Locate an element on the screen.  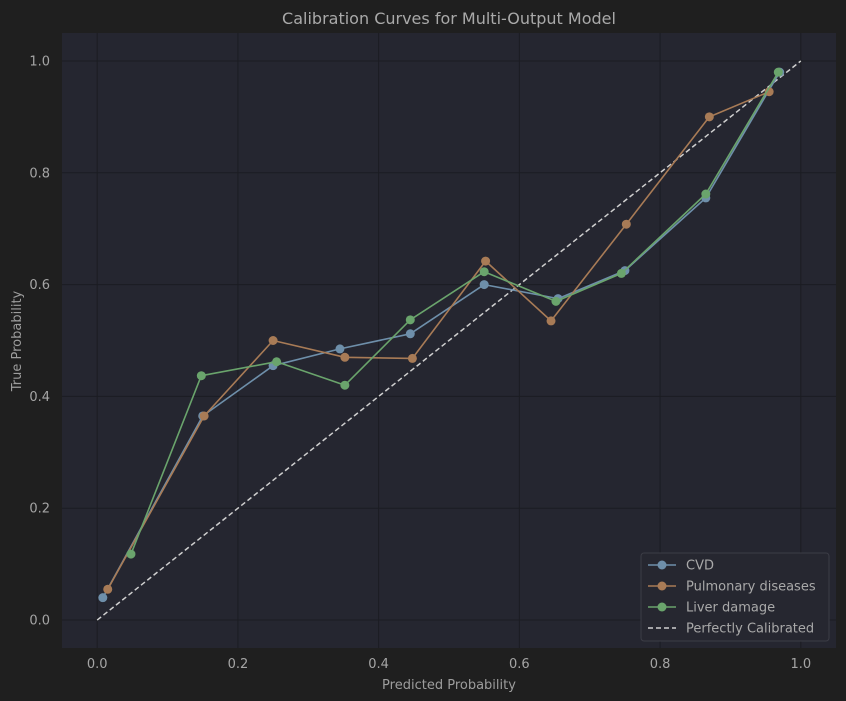
y-tick-label: 0.8 is located at coordinates (39, 173).